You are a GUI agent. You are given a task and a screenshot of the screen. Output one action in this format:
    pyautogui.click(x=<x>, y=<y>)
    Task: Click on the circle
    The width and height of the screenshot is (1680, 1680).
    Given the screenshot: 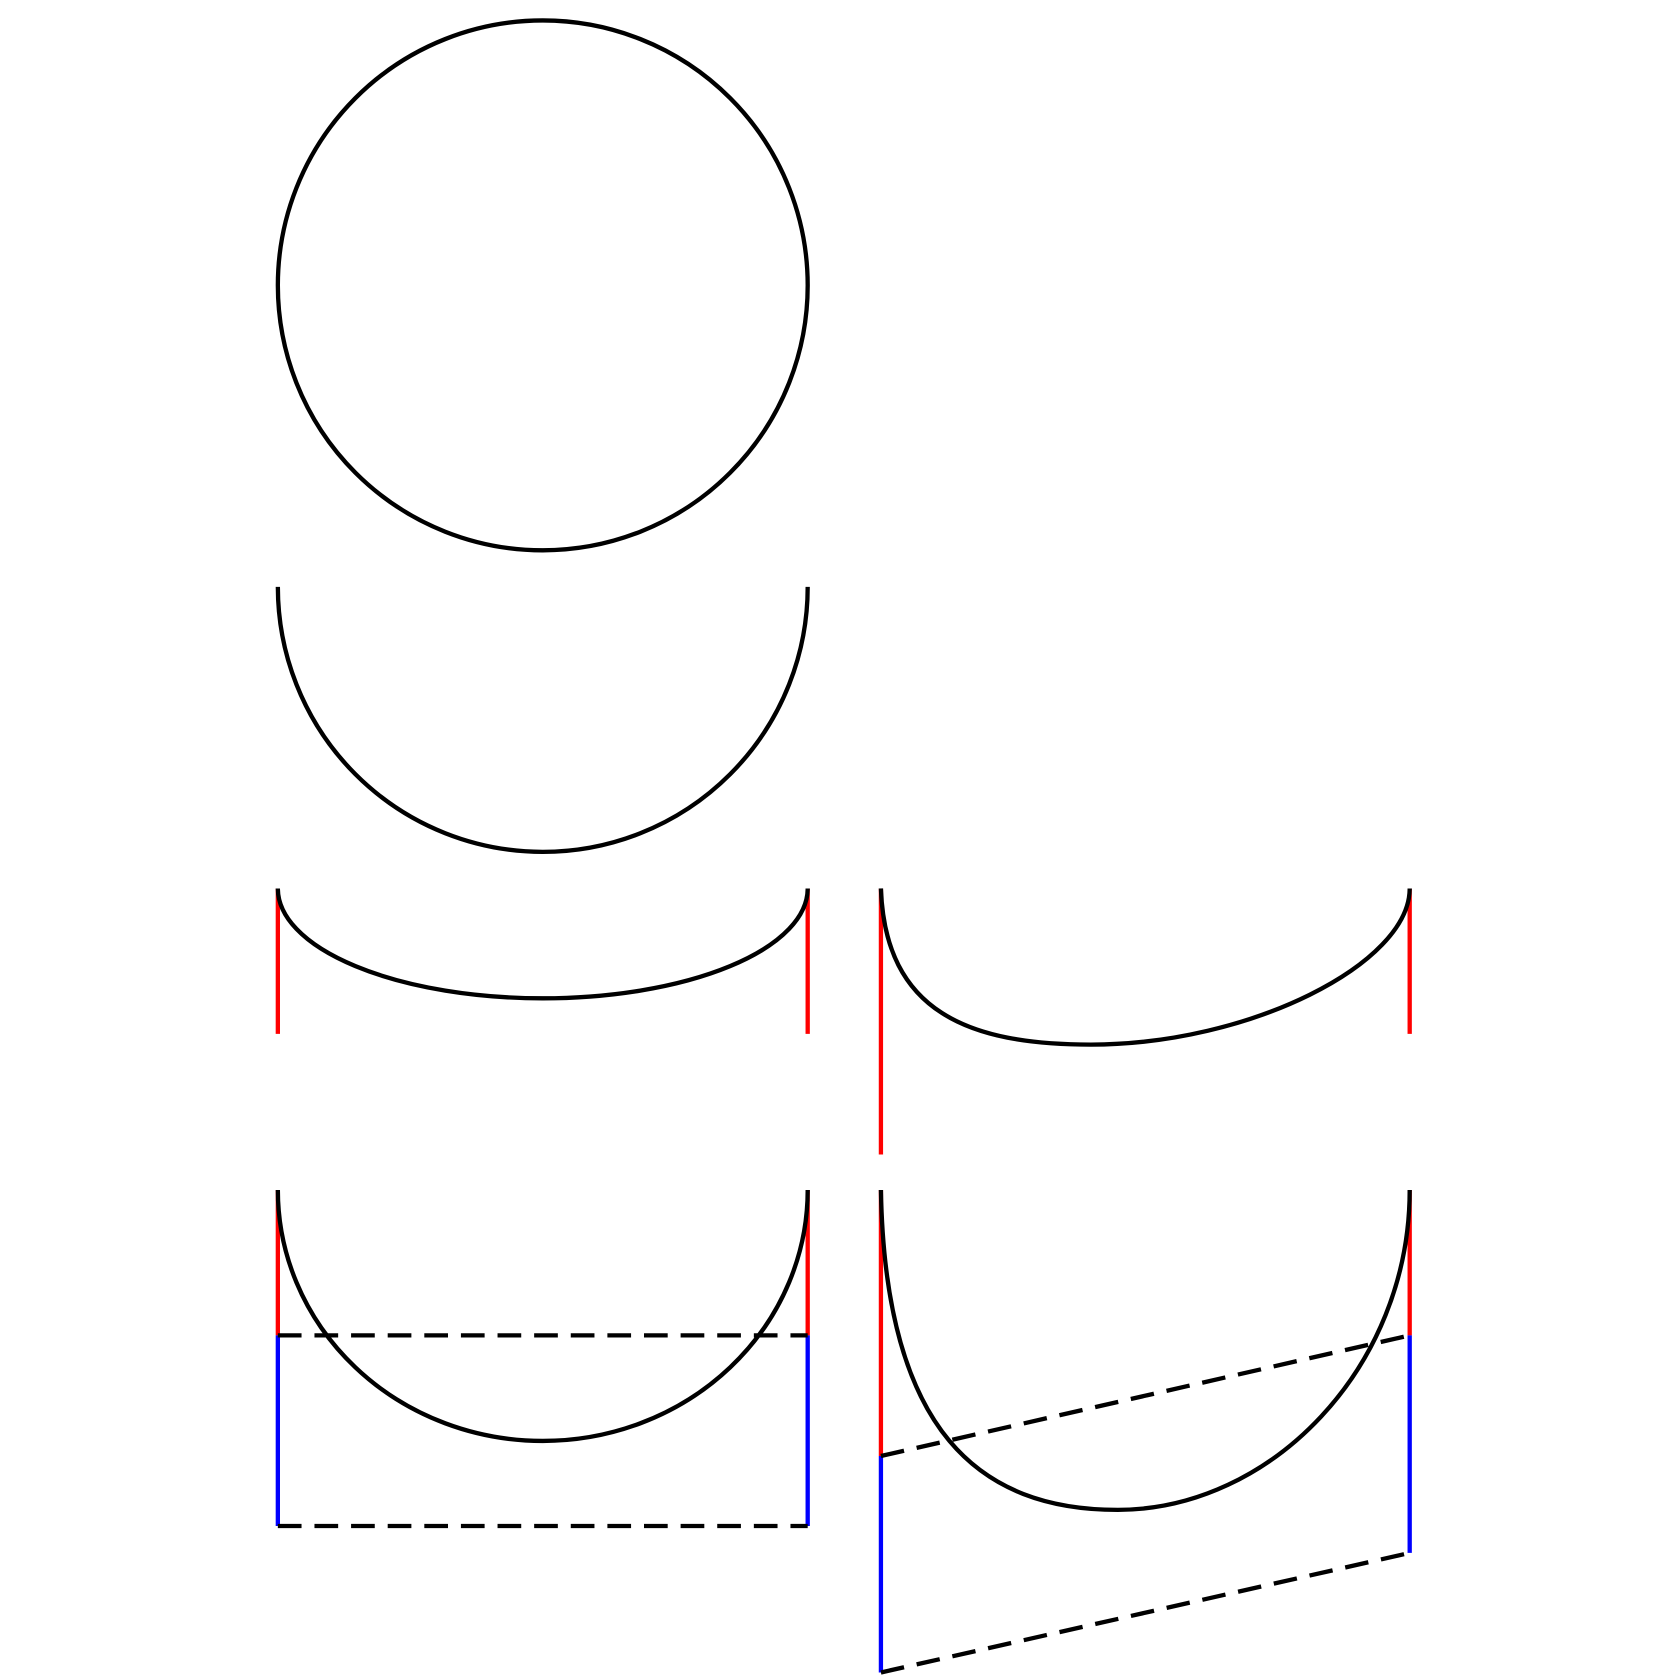 What is the action you would take?
    pyautogui.click(x=542, y=285)
    